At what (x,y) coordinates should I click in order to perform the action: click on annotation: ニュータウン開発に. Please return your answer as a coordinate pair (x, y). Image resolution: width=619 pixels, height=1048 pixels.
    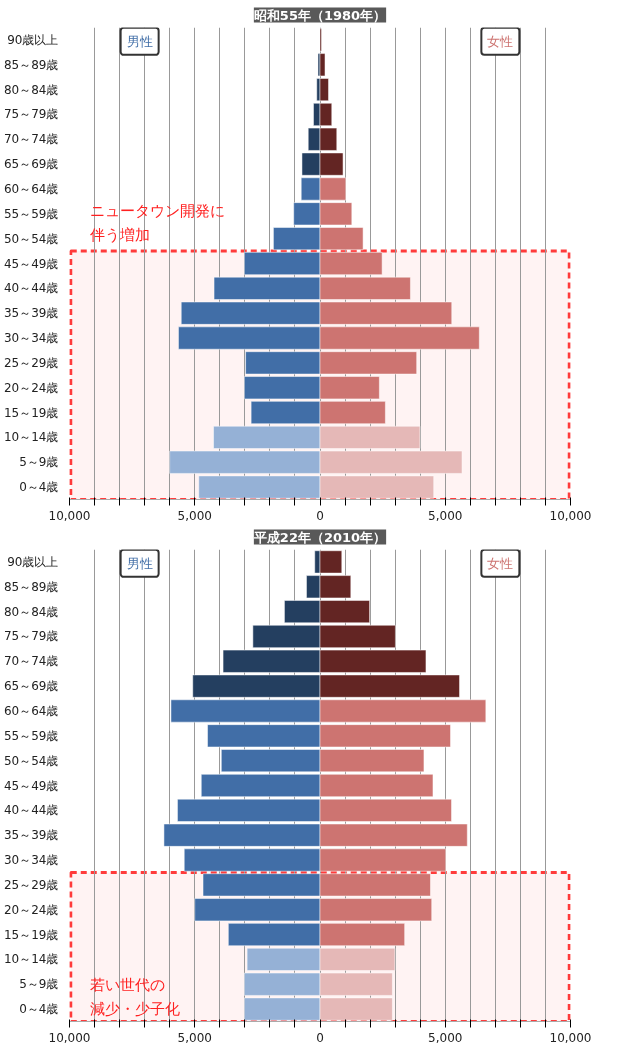
    Looking at the image, I should click on (157, 211).